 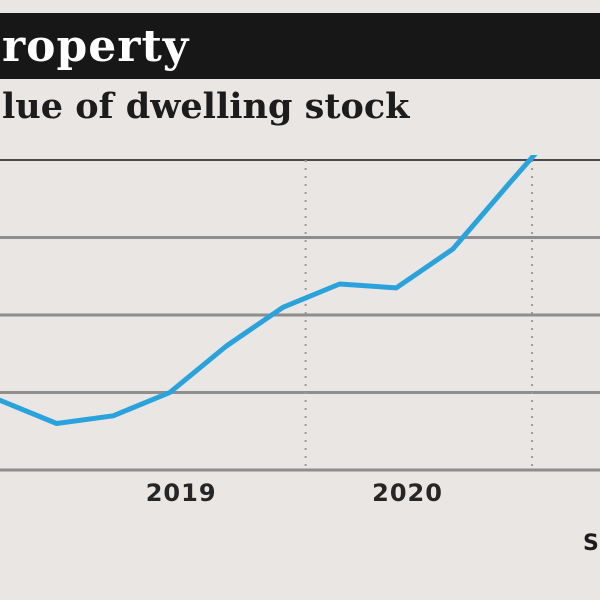 What do you see at coordinates (206, 106) in the screenshot?
I see `chart-subtitle: lue of dwelling stock` at bounding box center [206, 106].